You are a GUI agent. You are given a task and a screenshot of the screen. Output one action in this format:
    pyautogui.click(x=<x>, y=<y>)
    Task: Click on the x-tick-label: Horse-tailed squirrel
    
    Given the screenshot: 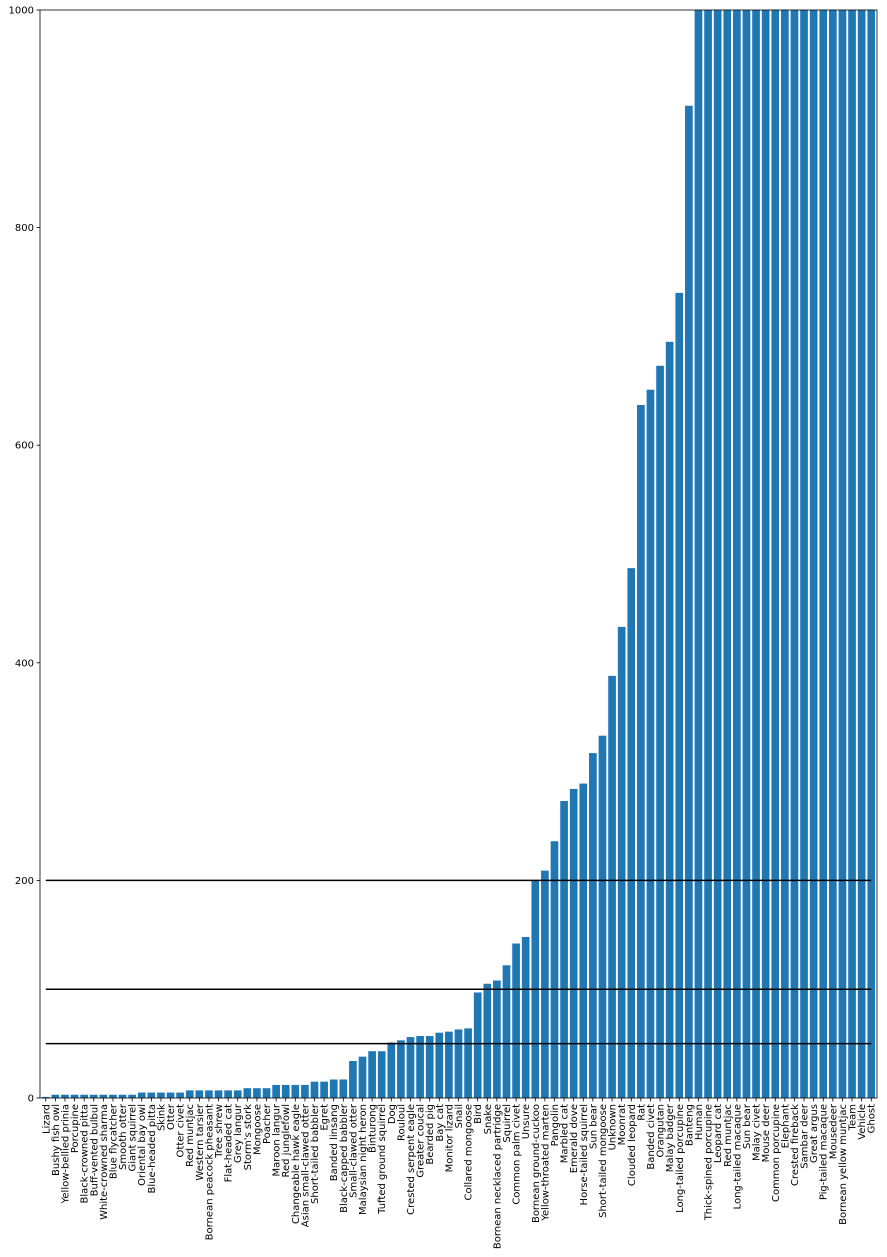 What is the action you would take?
    pyautogui.click(x=584, y=1154)
    